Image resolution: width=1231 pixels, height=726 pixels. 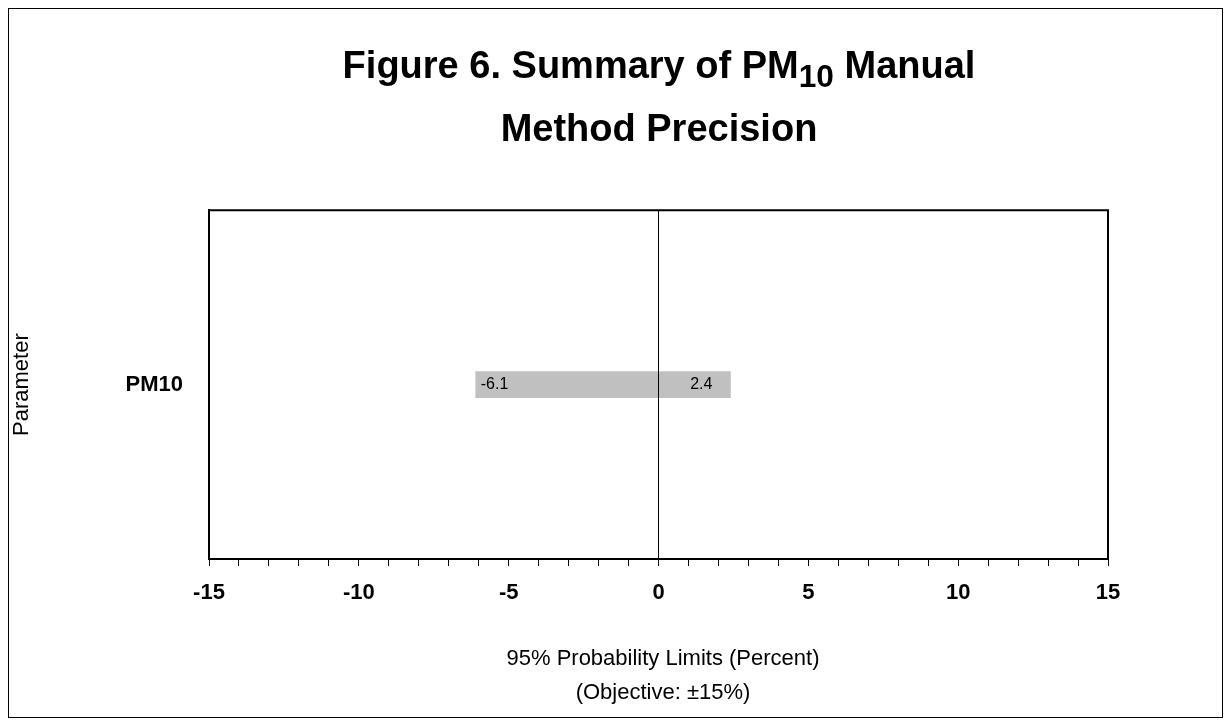 I want to click on x-tick-label: 10, so click(x=958, y=592).